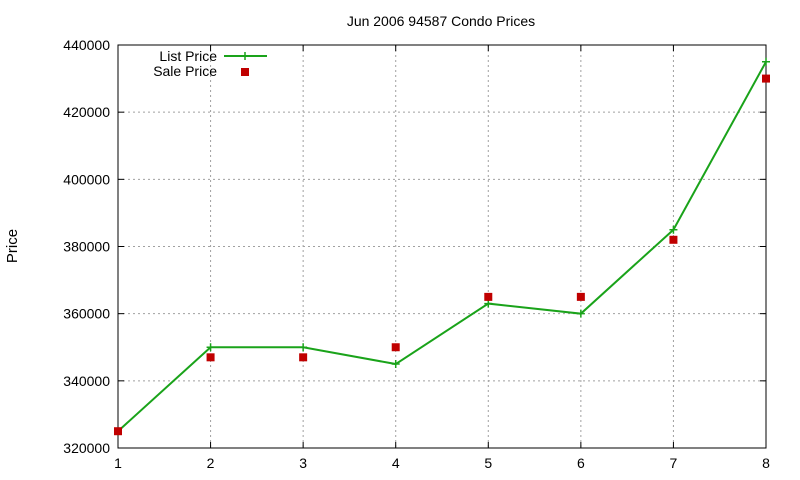 Image resolution: width=800 pixels, height=480 pixels. I want to click on y-tick-label: 360000, so click(86, 314).